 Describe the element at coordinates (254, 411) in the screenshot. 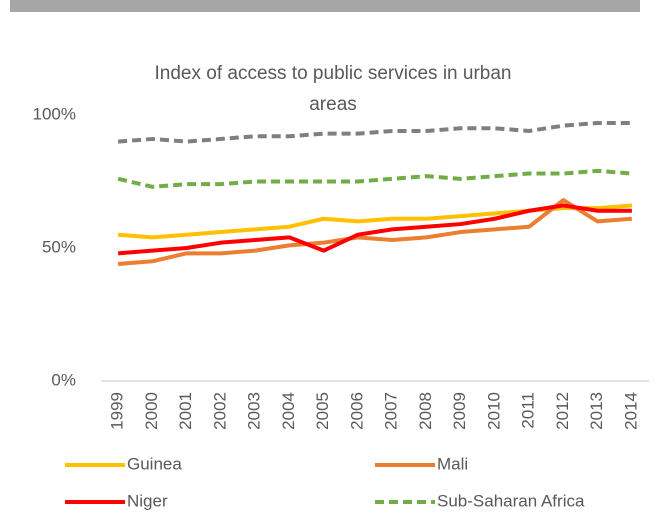

I see `x-tick-label: 2003` at that location.